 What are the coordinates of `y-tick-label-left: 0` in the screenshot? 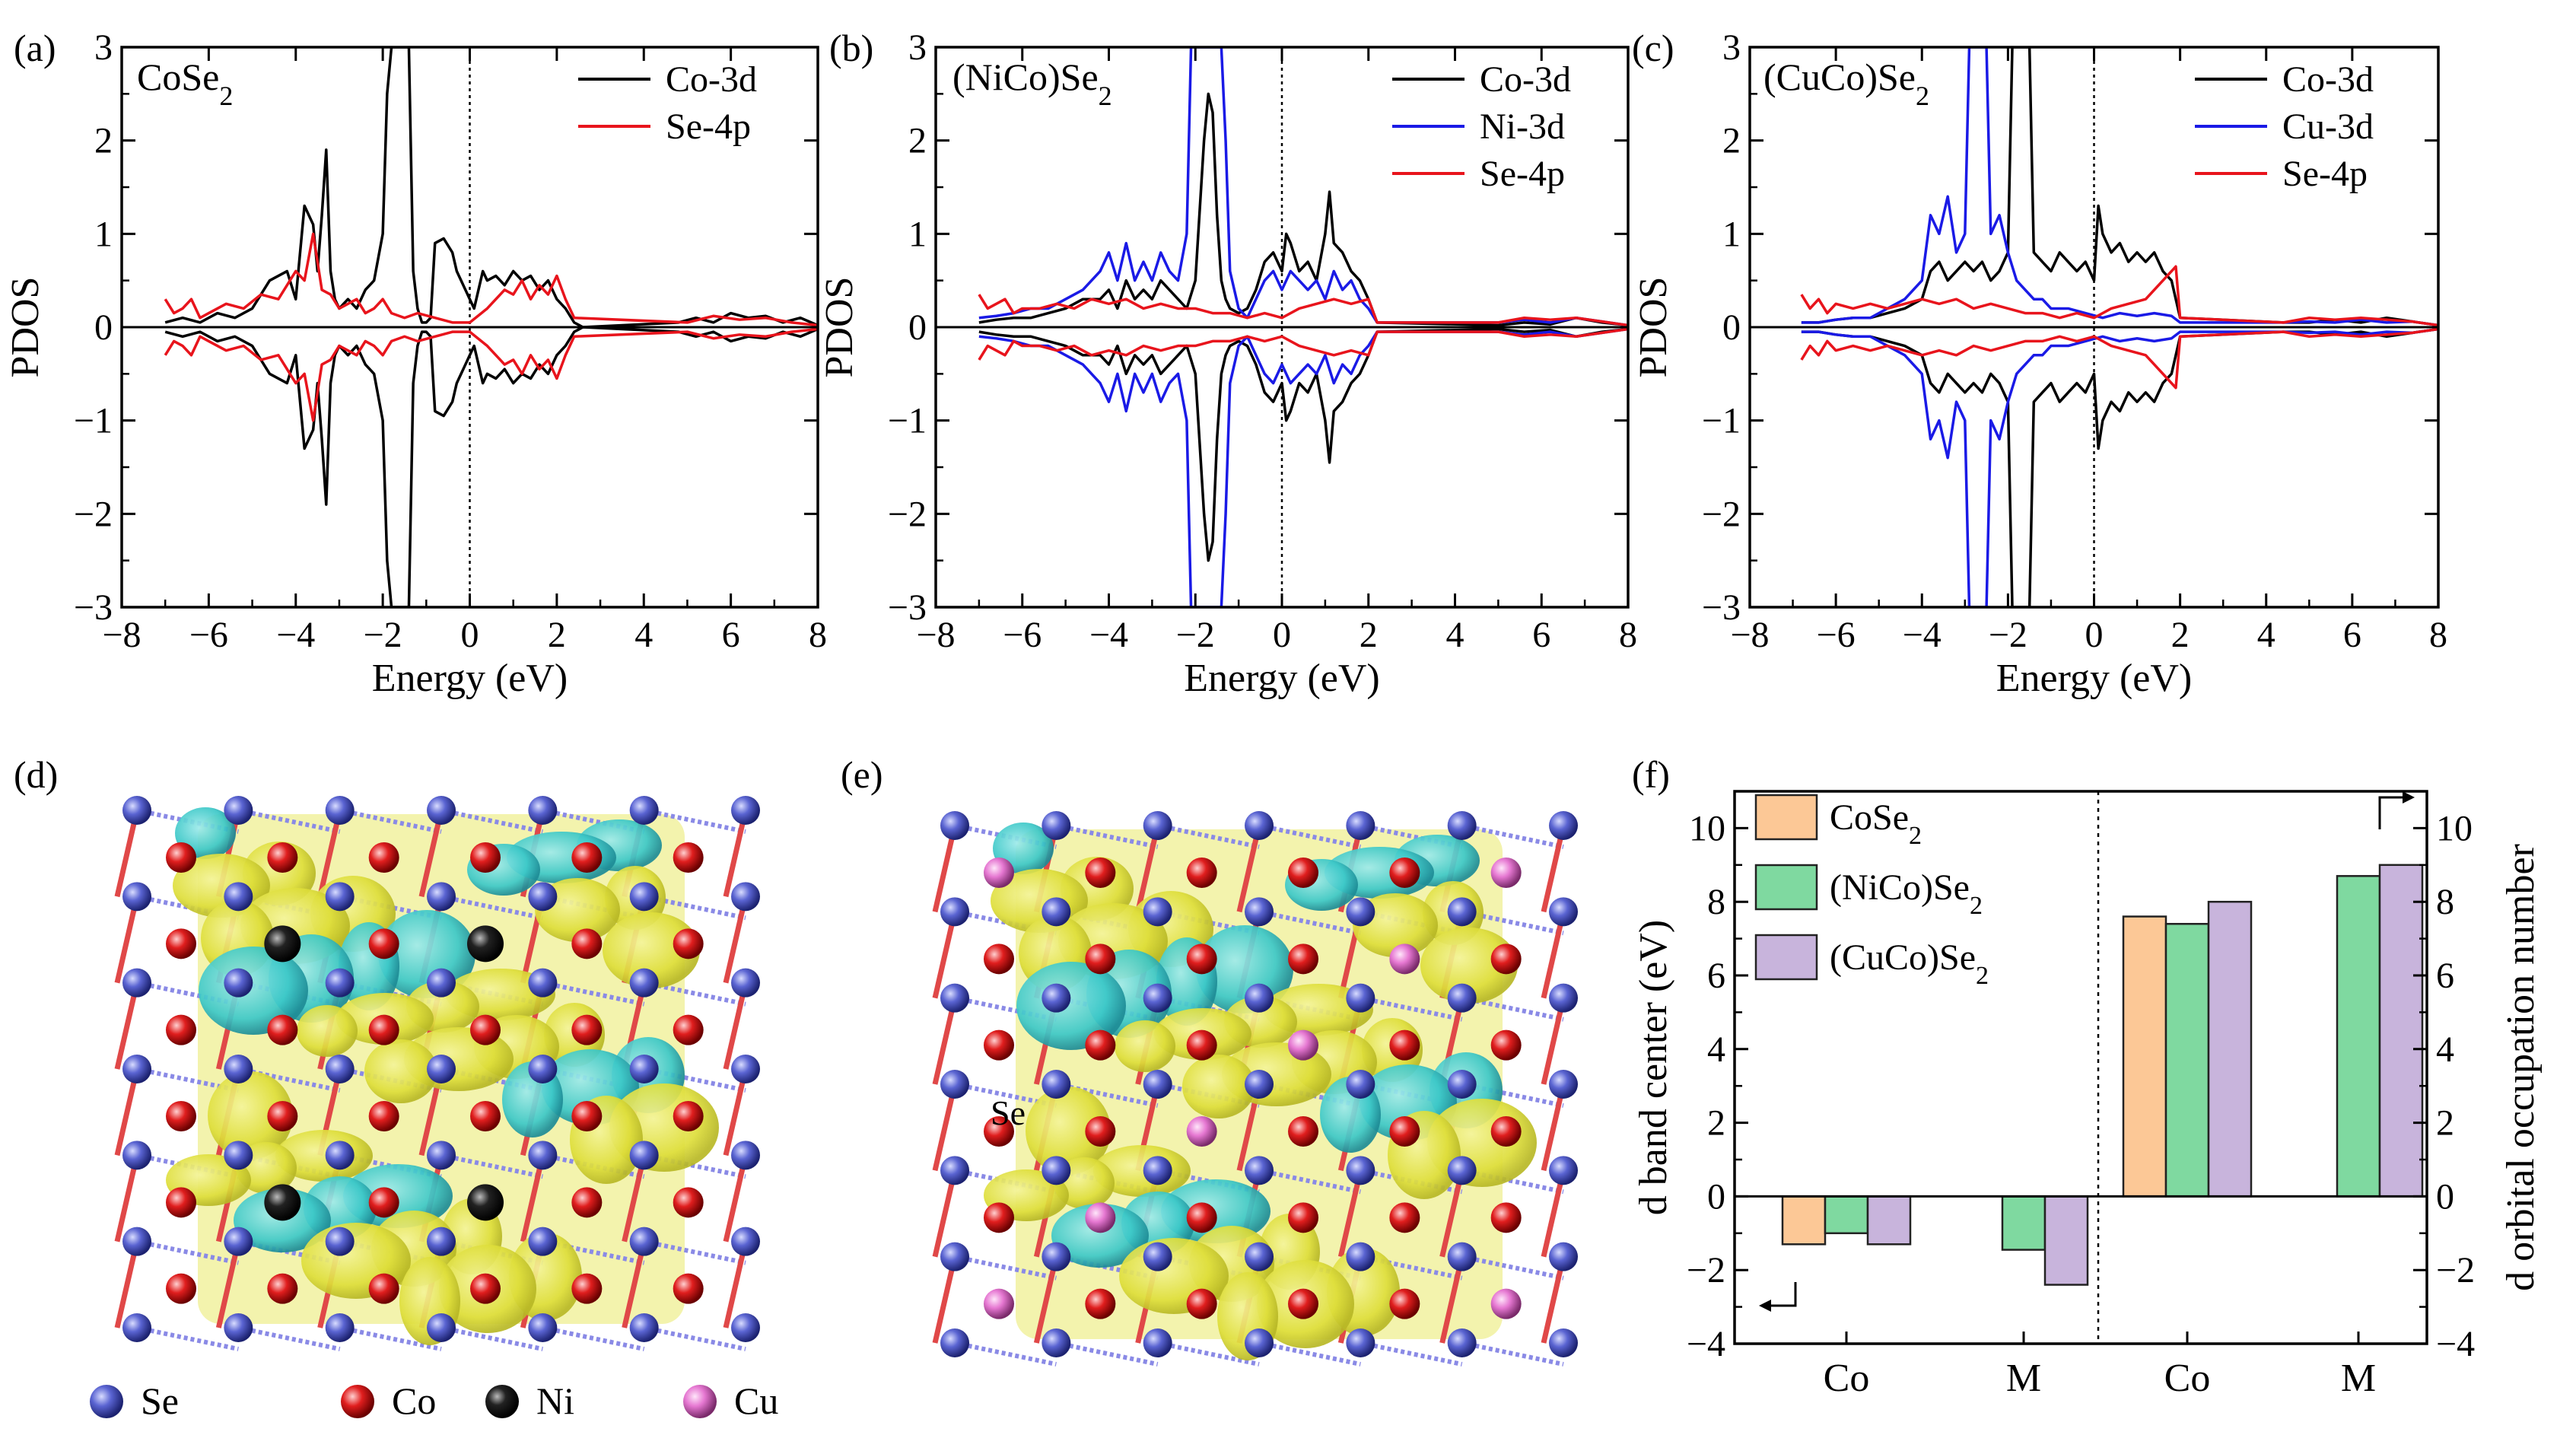 It's located at (1716, 1197).